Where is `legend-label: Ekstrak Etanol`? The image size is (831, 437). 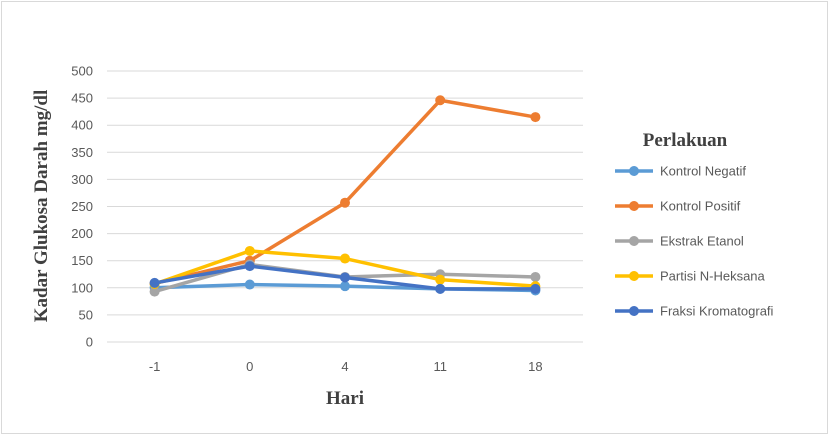 legend-label: Ekstrak Etanol is located at coordinates (702, 241).